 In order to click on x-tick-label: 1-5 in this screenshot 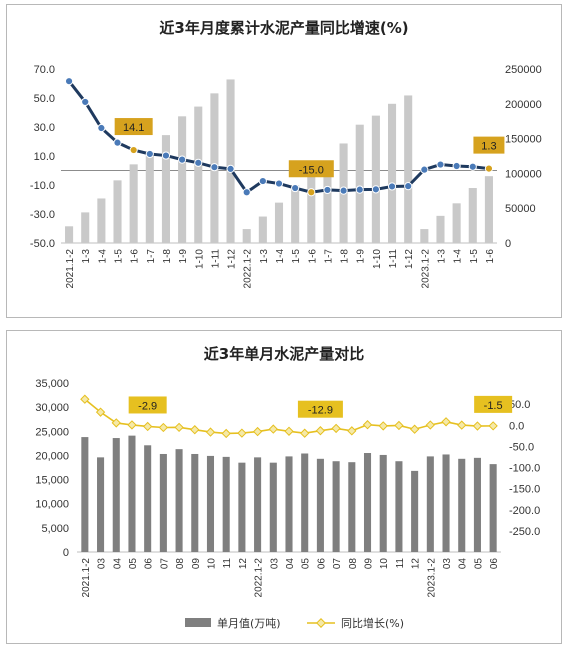, I will do `click(474, 256)`.